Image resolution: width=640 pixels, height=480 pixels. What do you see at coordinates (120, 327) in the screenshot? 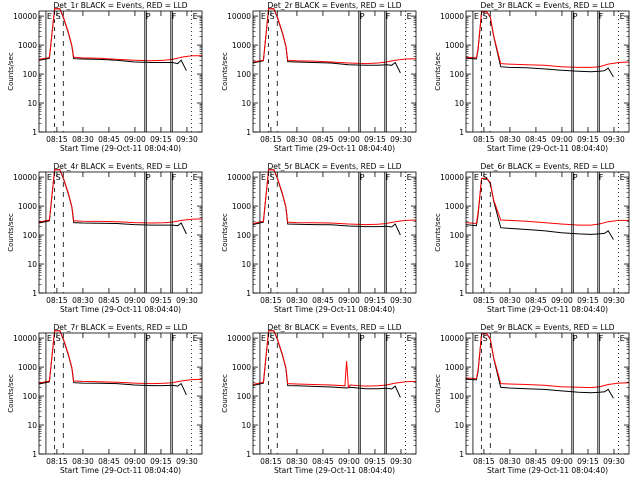
I see `panel-title: Det_7r BLACK = Events, RED = LLD` at bounding box center [120, 327].